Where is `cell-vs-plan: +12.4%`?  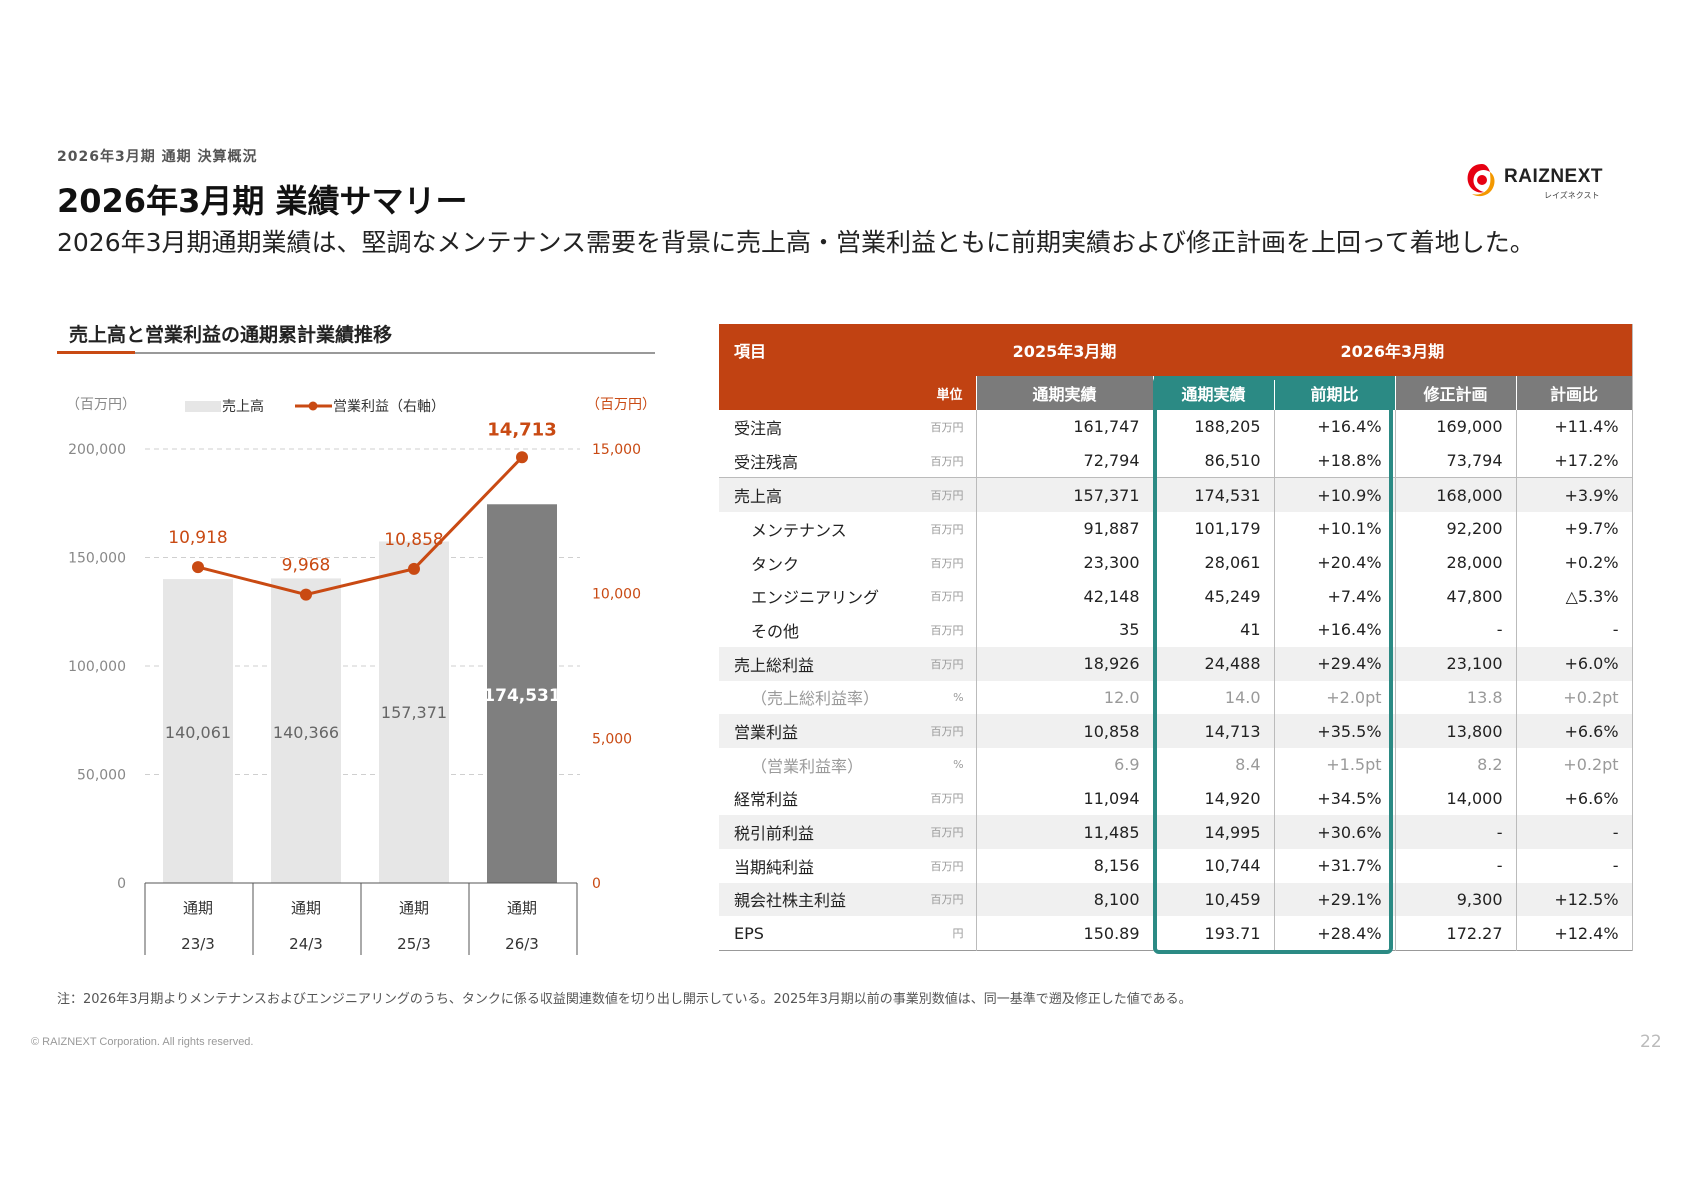
cell-vs-plan: +12.4% is located at coordinates (1574, 933).